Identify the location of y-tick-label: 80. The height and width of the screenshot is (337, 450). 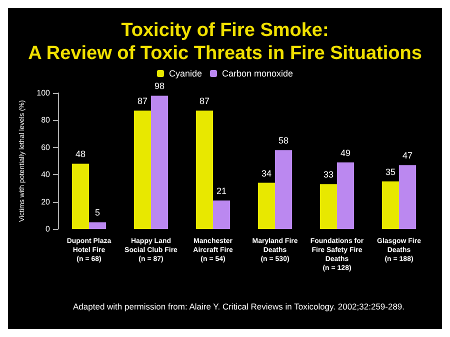
(46, 120).